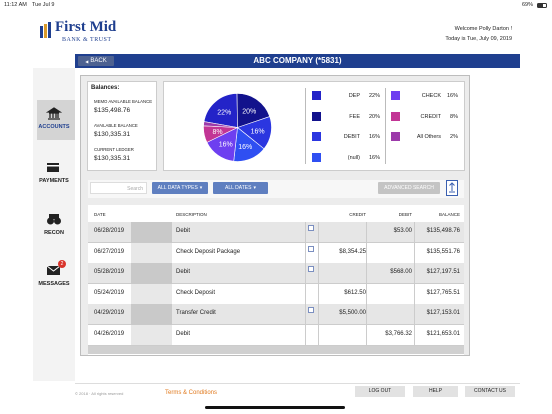 The image size is (552, 414). I want to click on export-button, so click(452, 188).